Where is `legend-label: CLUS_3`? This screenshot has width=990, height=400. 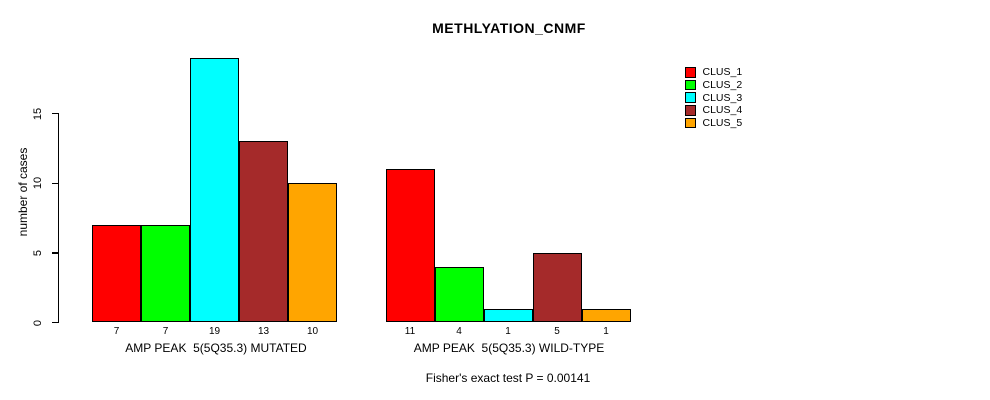
legend-label: CLUS_3 is located at coordinates (722, 97).